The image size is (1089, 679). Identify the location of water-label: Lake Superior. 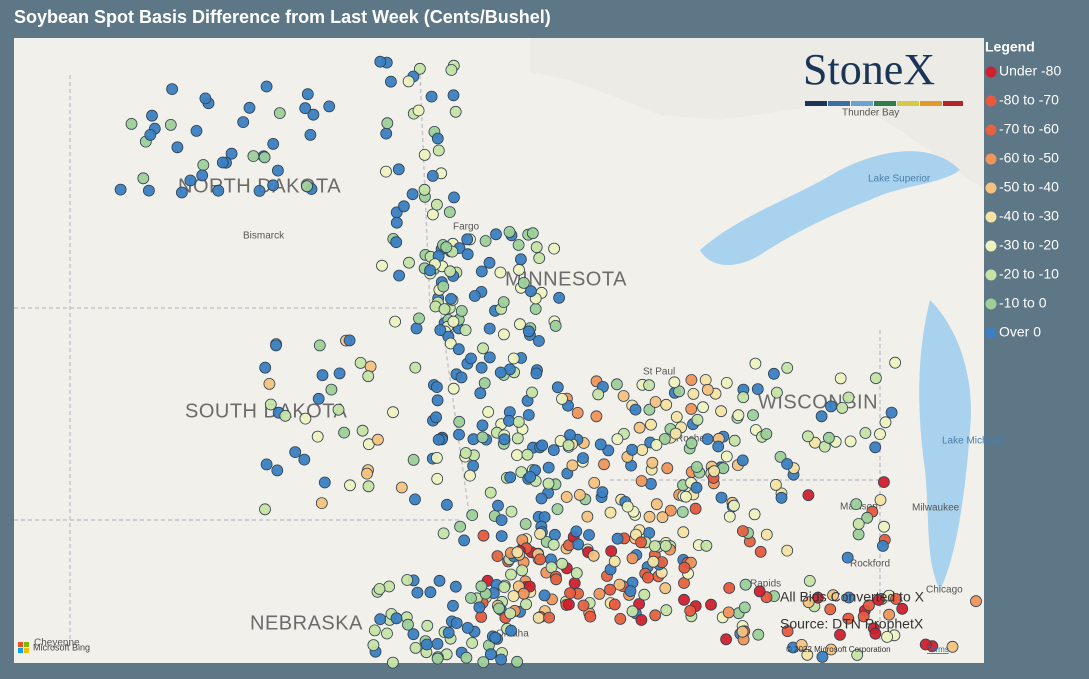
(899, 179).